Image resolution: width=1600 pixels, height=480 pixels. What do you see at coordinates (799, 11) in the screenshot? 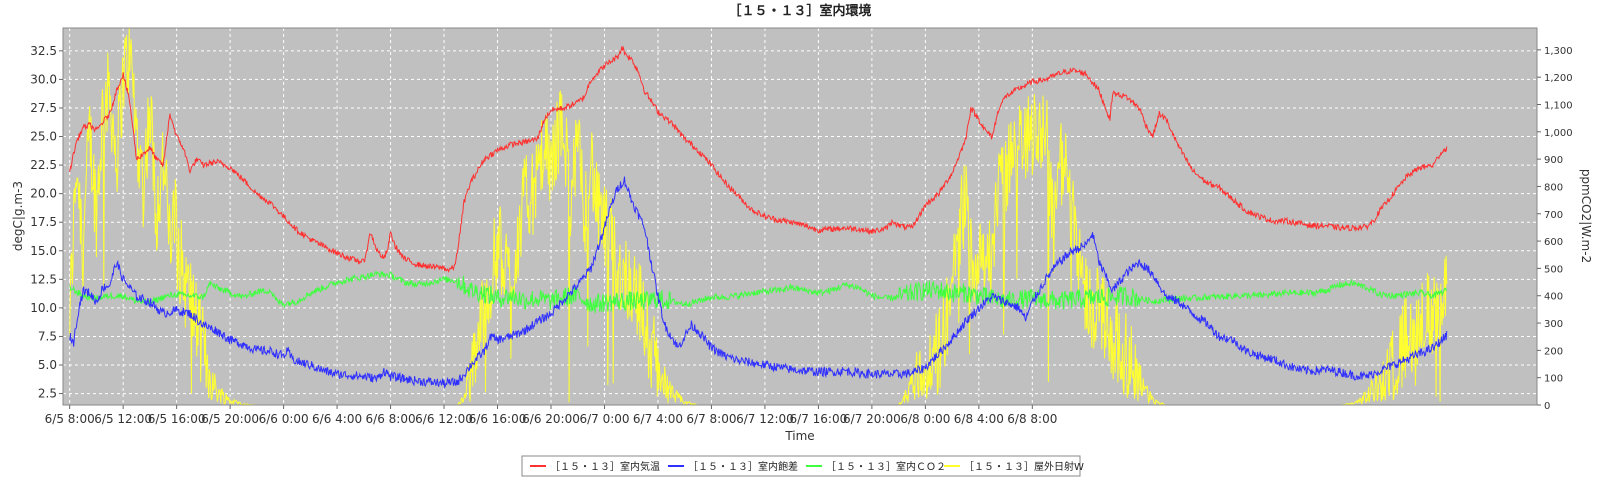
I see `chart-title: ［１５・１３］室内環境` at bounding box center [799, 11].